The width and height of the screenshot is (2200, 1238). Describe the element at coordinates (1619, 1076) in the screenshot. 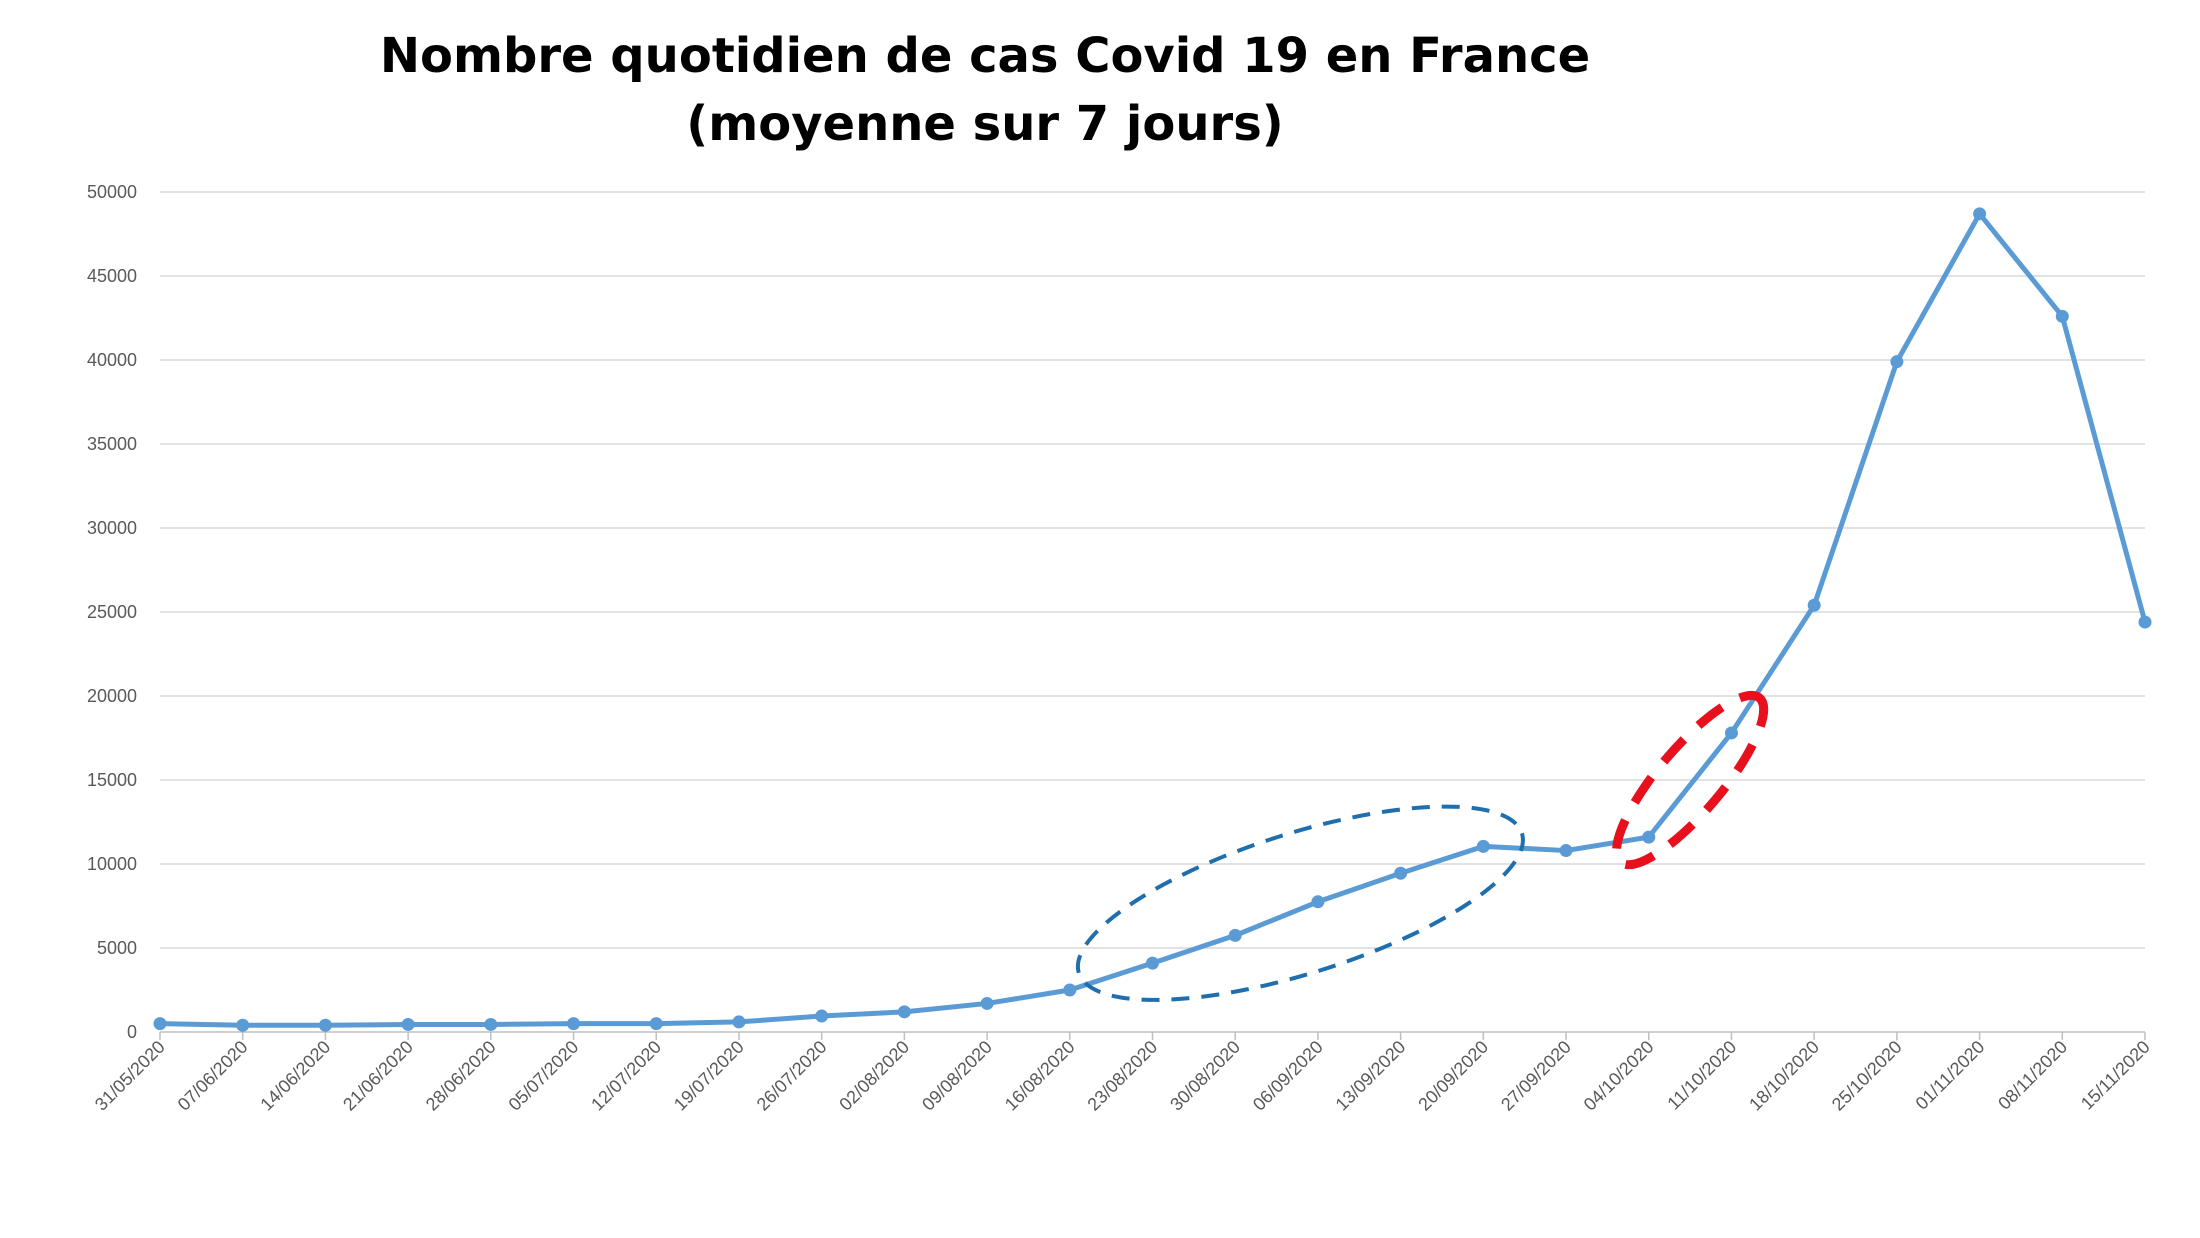

I see `x-tick-label: 04/10/2020` at that location.